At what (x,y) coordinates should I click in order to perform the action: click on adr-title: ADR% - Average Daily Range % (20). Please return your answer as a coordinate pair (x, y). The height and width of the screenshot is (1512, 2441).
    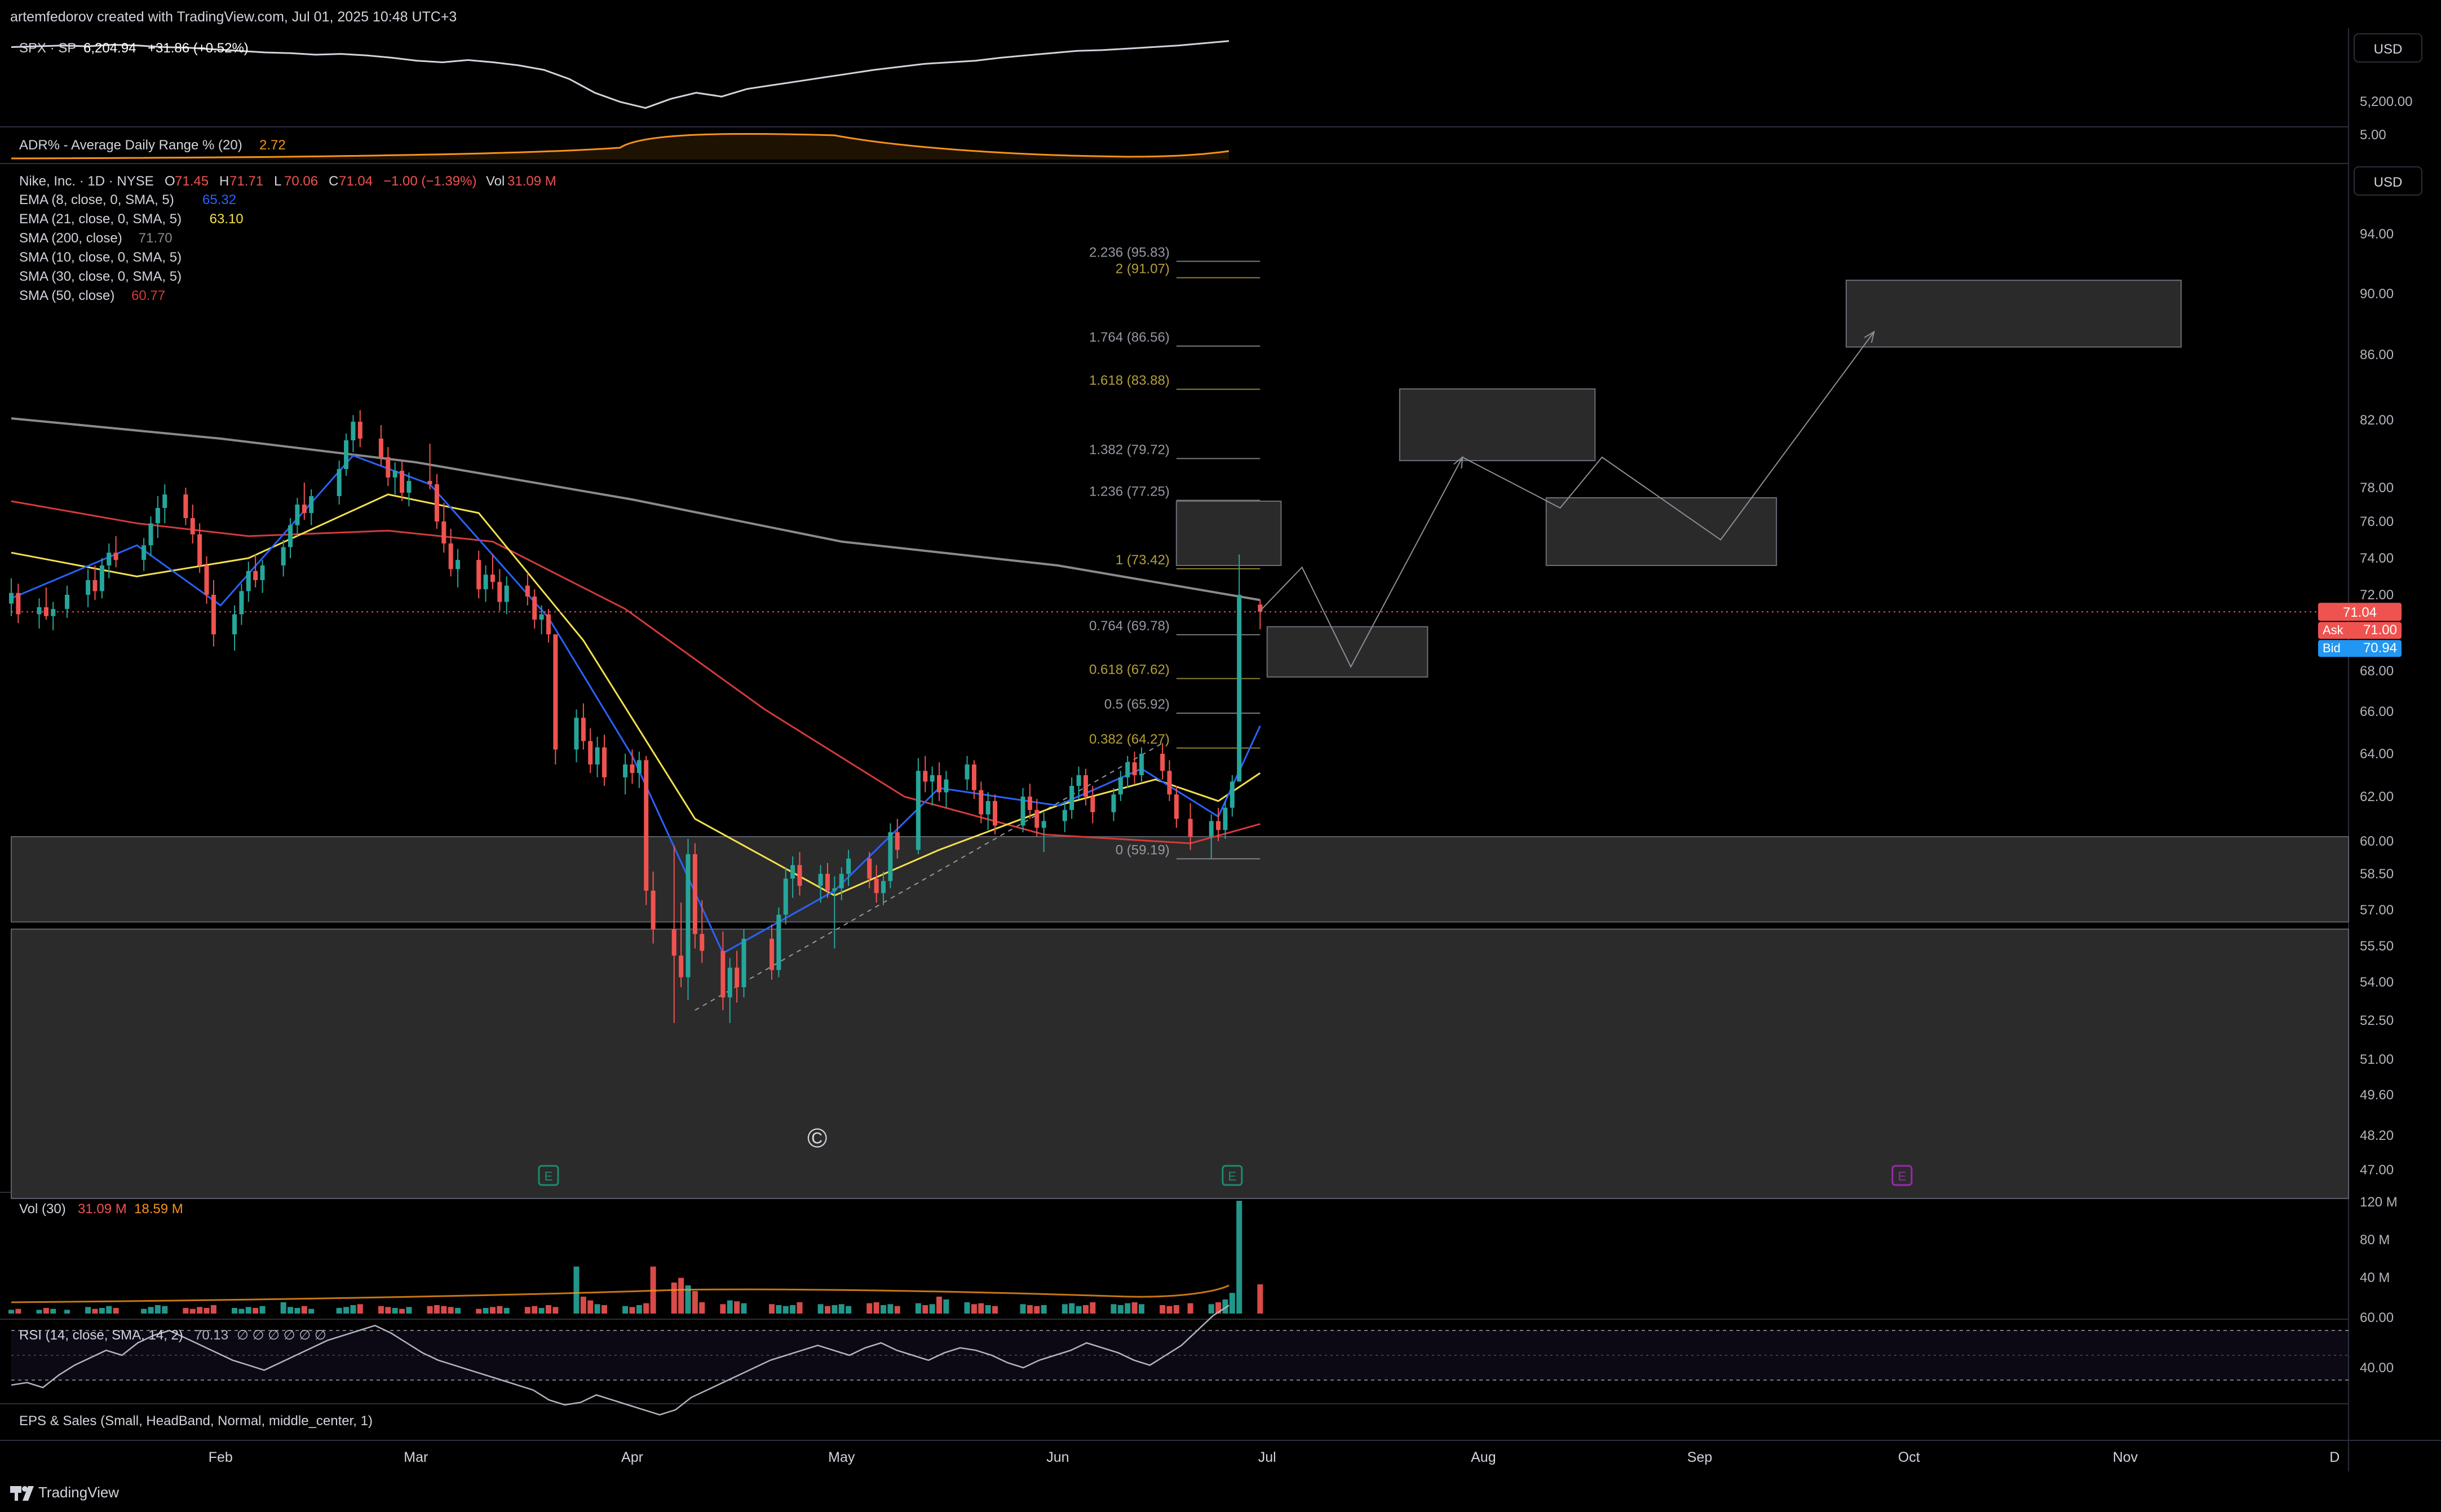
    Looking at the image, I should click on (130, 145).